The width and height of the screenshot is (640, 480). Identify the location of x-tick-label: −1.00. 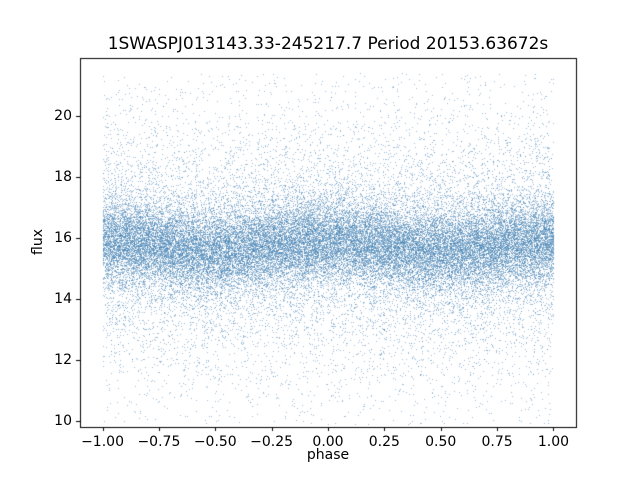
(102, 442).